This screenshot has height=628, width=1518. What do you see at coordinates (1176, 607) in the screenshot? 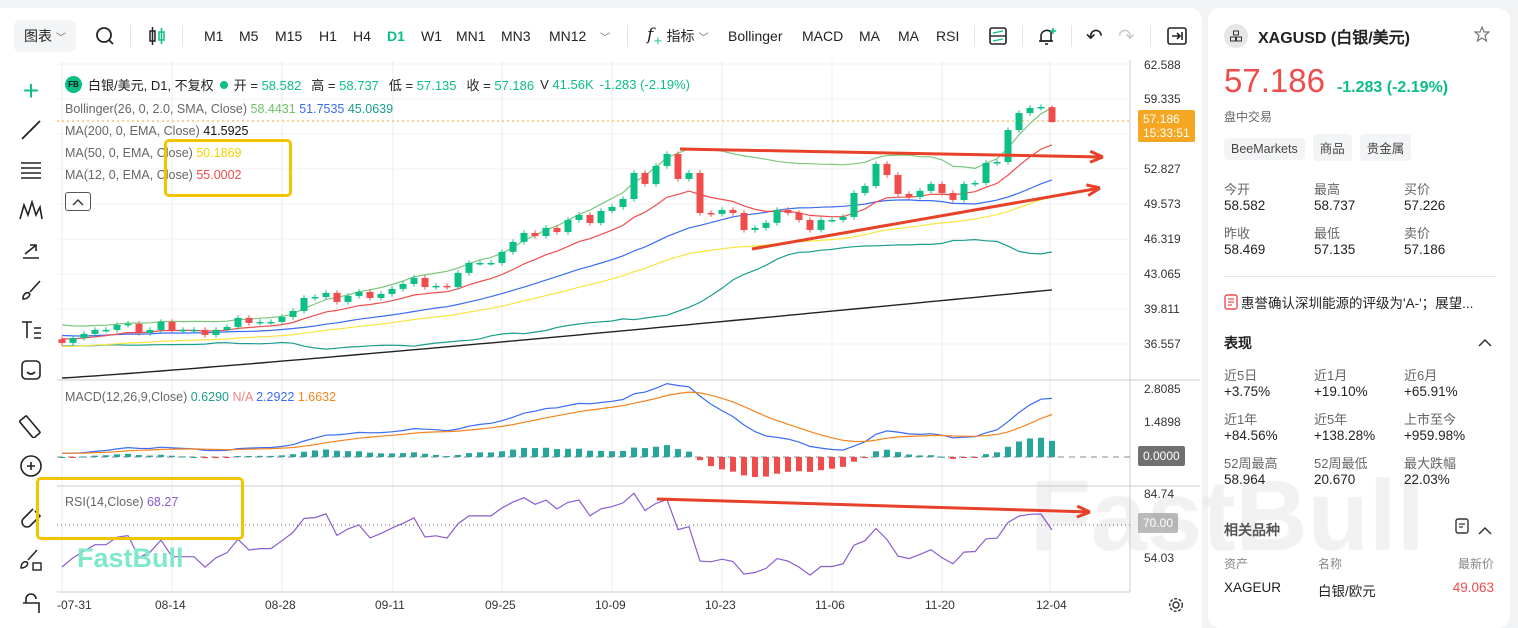
I see `chart-settings-button` at bounding box center [1176, 607].